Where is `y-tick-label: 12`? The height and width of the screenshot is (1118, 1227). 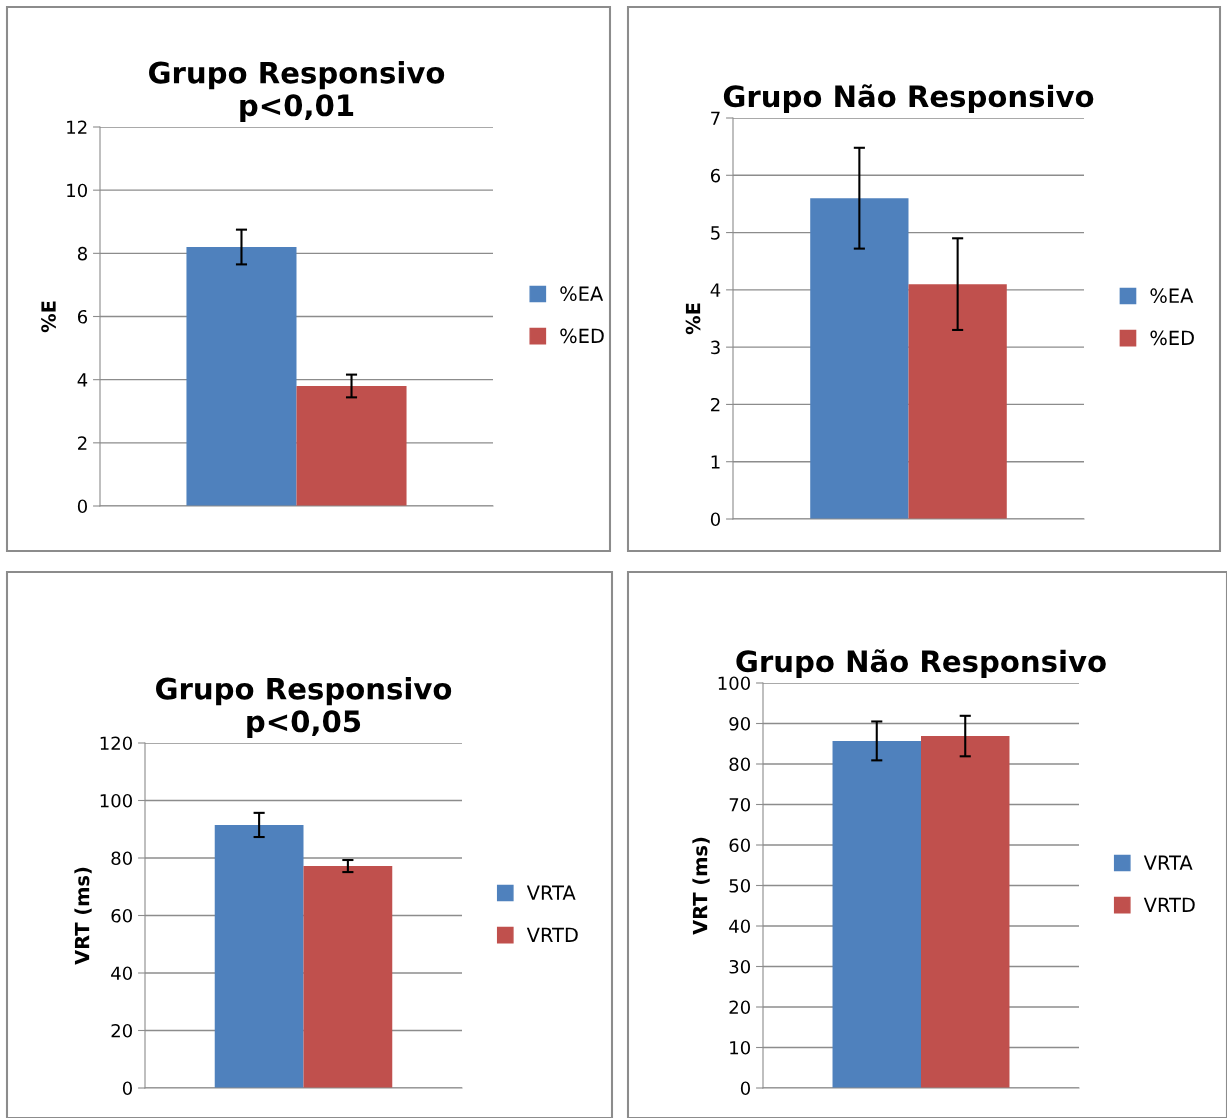
y-tick-label: 12 is located at coordinates (77, 127).